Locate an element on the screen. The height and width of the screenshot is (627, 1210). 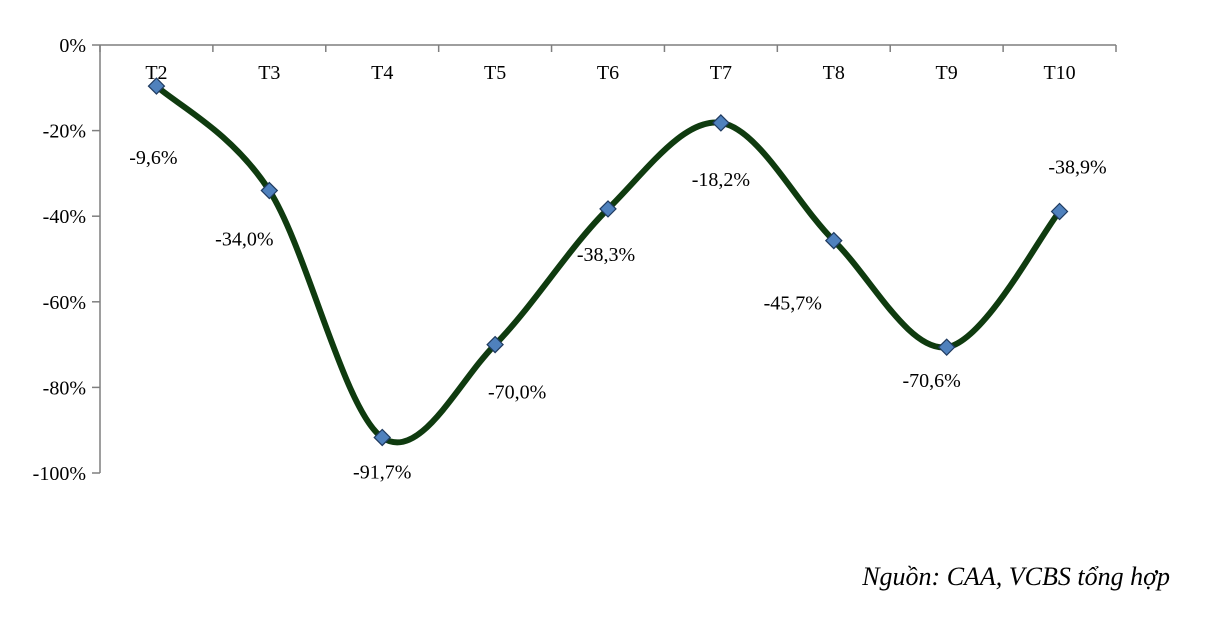
x-category-label: T8 is located at coordinates (834, 73).